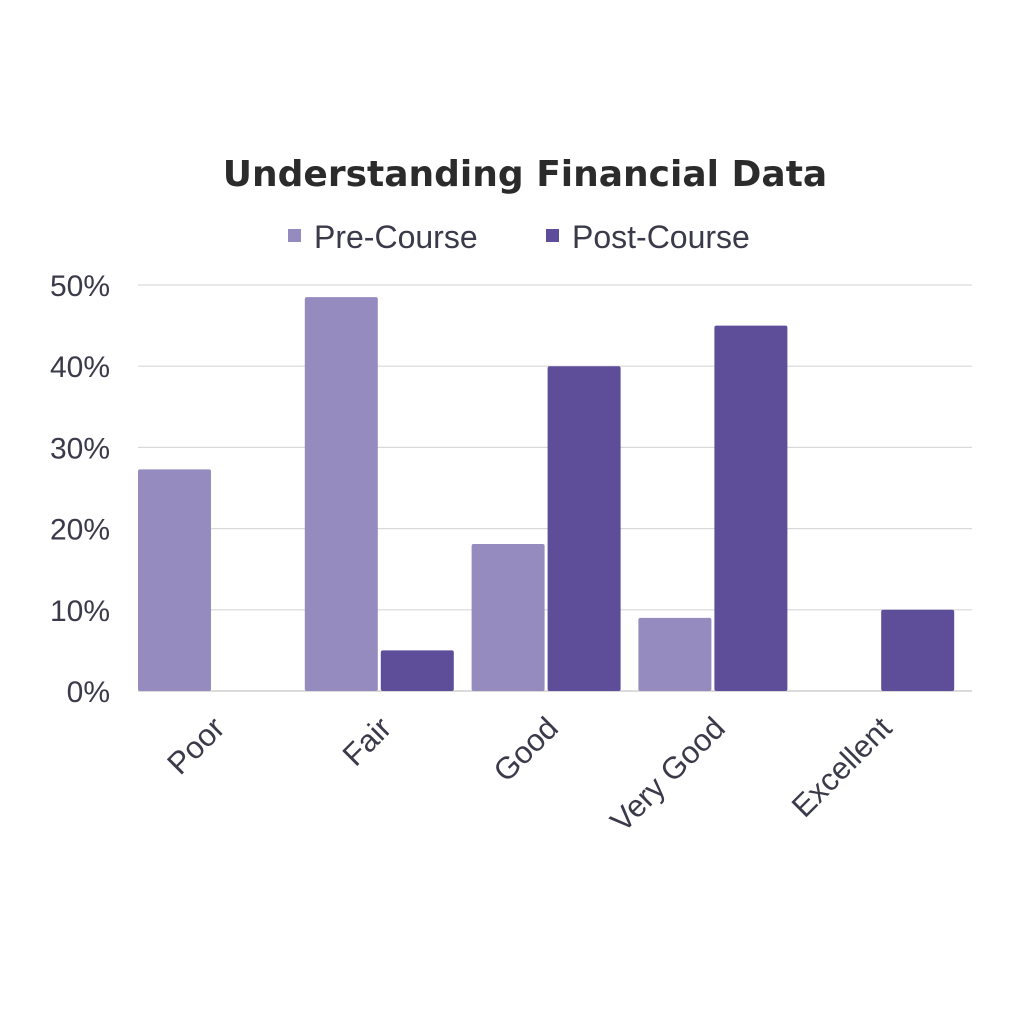  I want to click on chart-title: Understanding Financial Data, so click(525, 174).